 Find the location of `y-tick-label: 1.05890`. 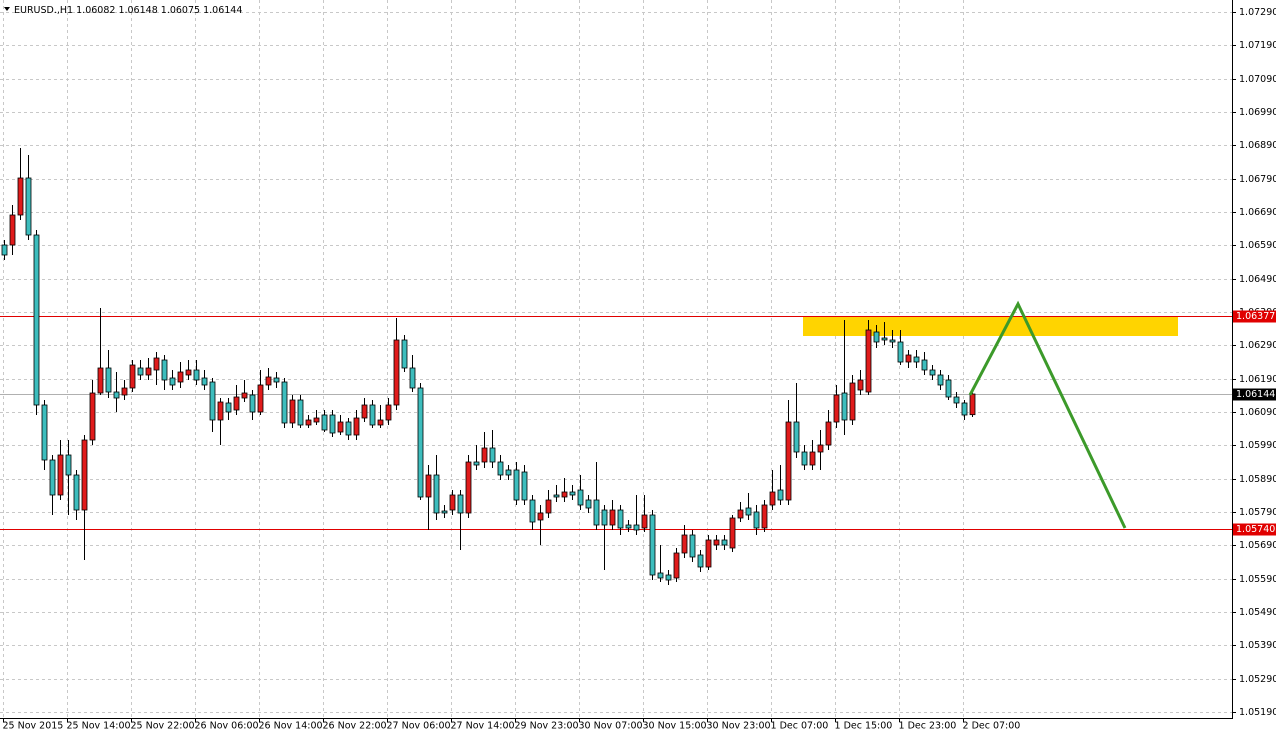

y-tick-label: 1.05890 is located at coordinates (1257, 479).